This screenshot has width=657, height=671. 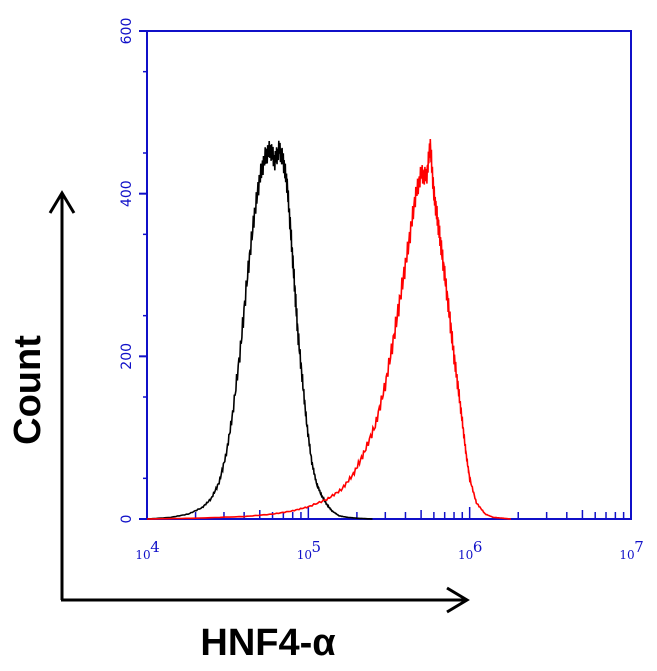 I want to click on y-axis-label: Count, so click(x=28, y=390).